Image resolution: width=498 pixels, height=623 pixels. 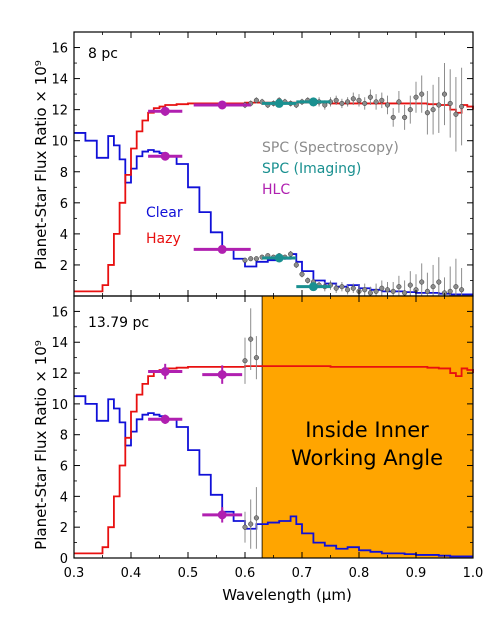 What do you see at coordinates (311, 169) in the screenshot?
I see `legend-spc-imaging: SPC (Imaging)` at bounding box center [311, 169].